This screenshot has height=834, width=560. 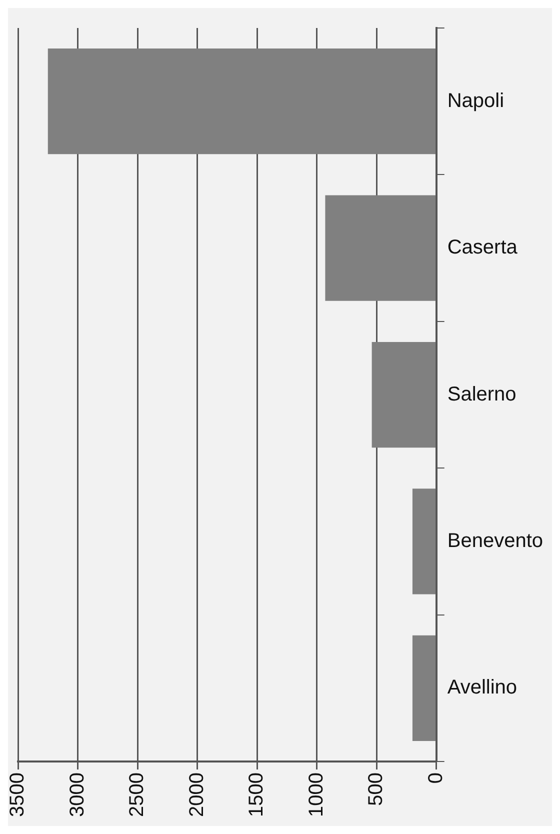 I want to click on x-tick-label: 2500, so click(x=137, y=795).